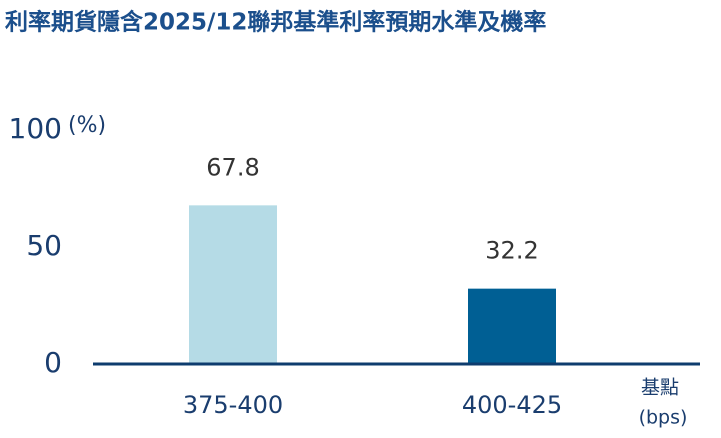 This screenshot has width=721, height=438. I want to click on chart-title: 利率期貨隱含2025/12聯邦基準利率預期水準及機率, so click(275, 22).